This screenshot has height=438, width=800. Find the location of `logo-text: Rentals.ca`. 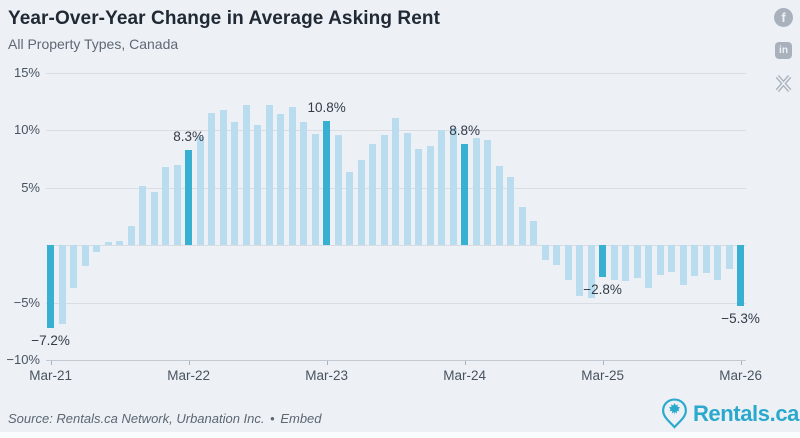

logo-text: Rentals.ca is located at coordinates (745, 413).